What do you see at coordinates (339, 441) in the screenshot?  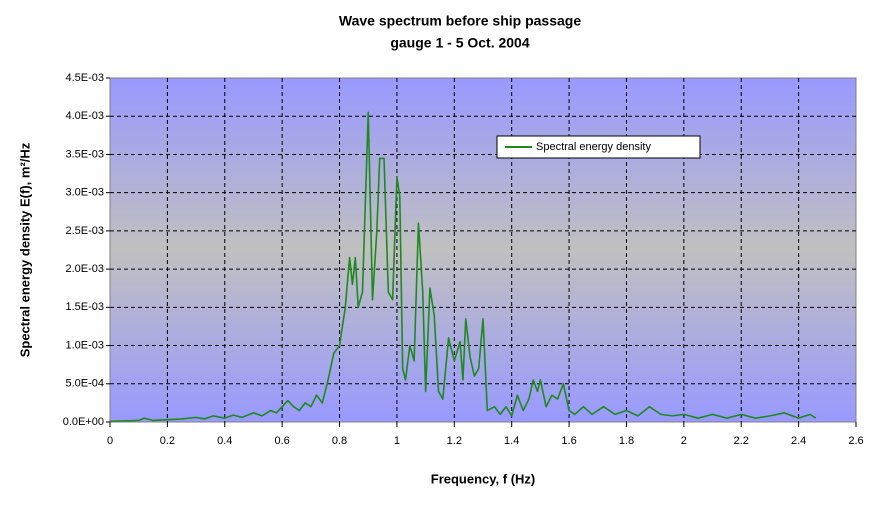 I see `x-tick-label: 0.8` at bounding box center [339, 441].